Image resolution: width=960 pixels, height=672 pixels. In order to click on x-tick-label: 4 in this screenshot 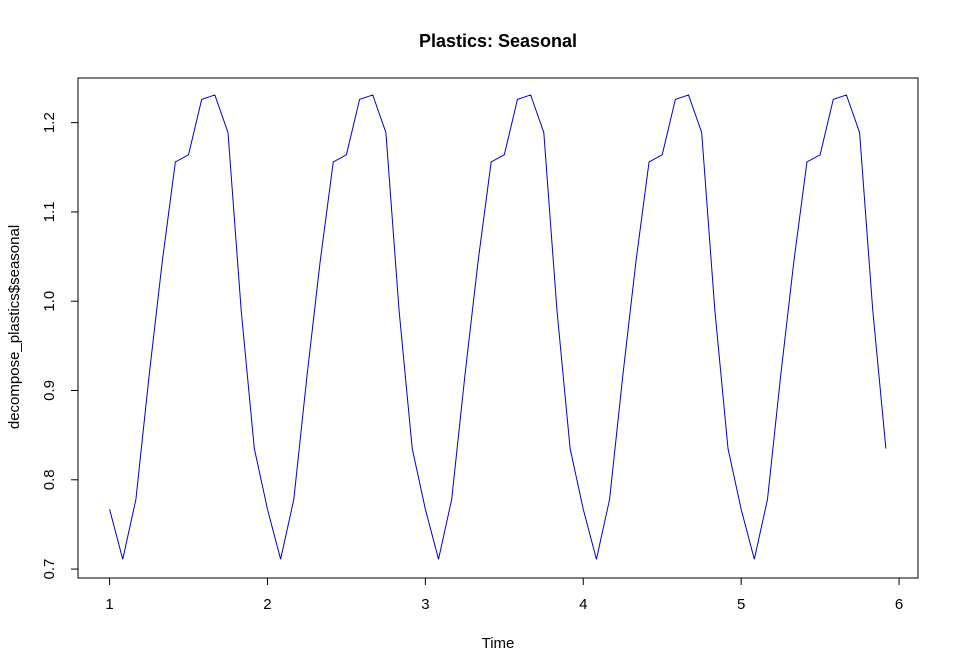, I will do `click(583, 604)`.